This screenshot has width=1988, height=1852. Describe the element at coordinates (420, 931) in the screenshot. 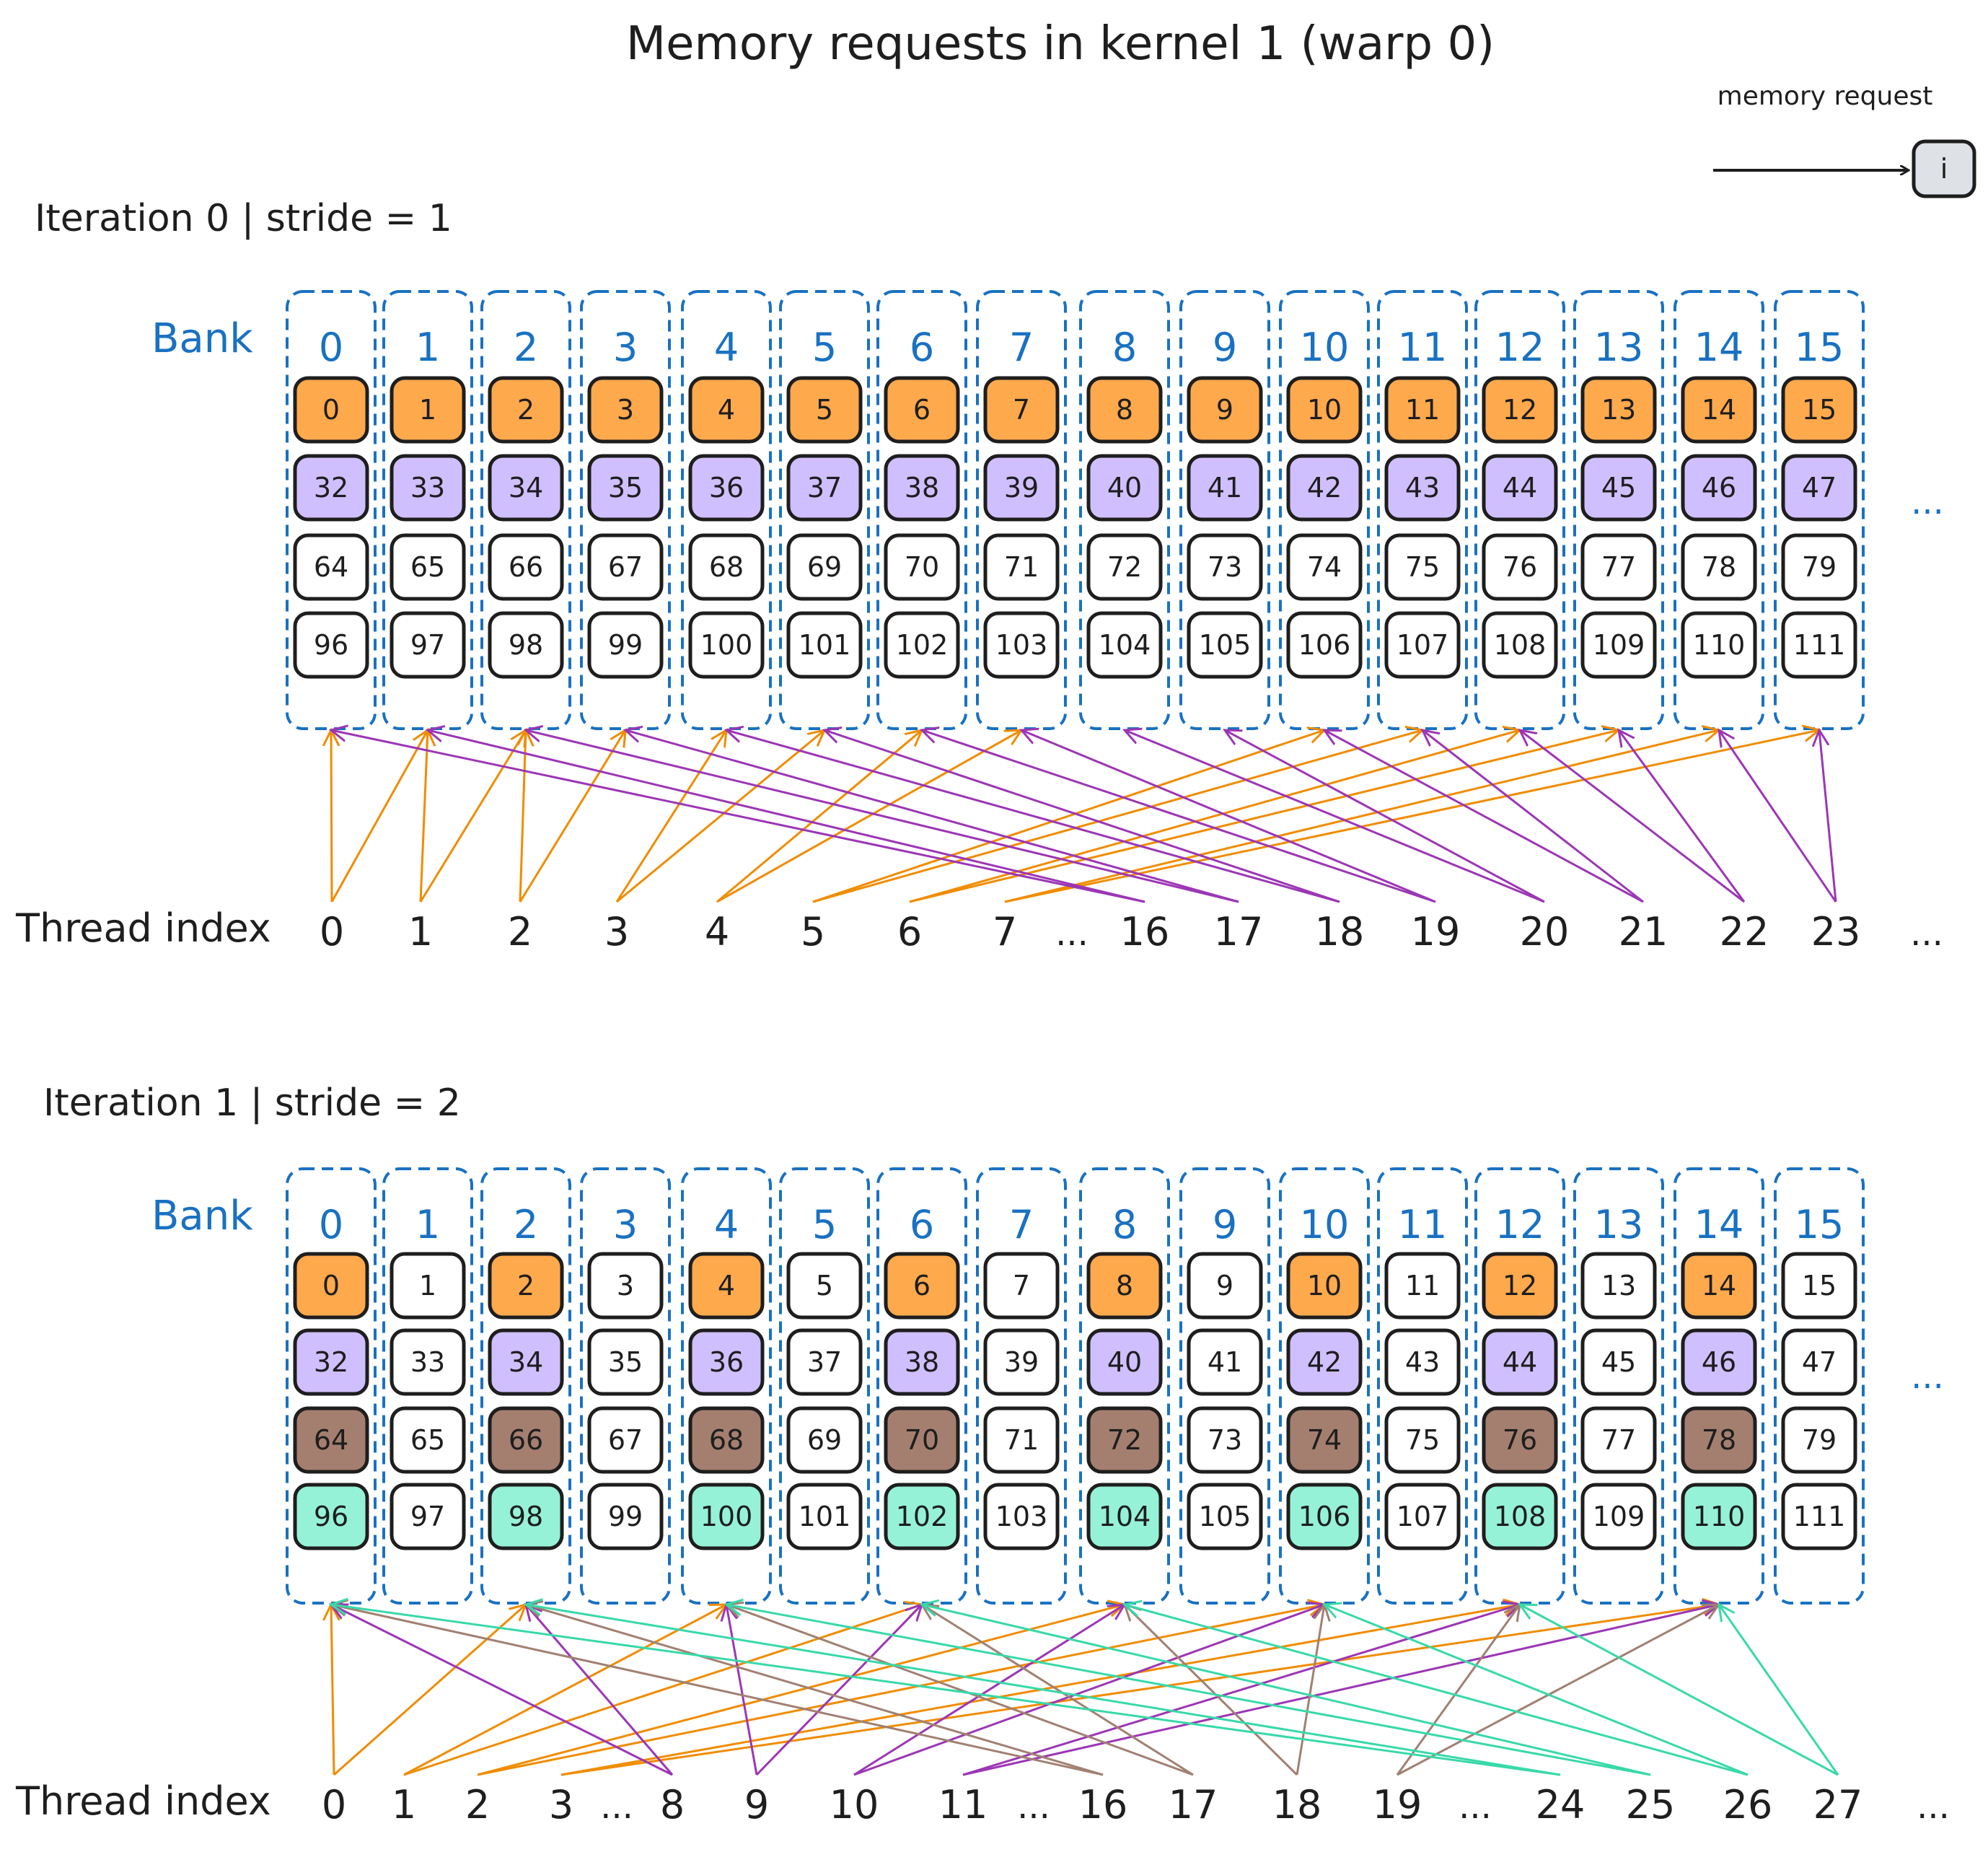

I see `thread-index: 1` at that location.